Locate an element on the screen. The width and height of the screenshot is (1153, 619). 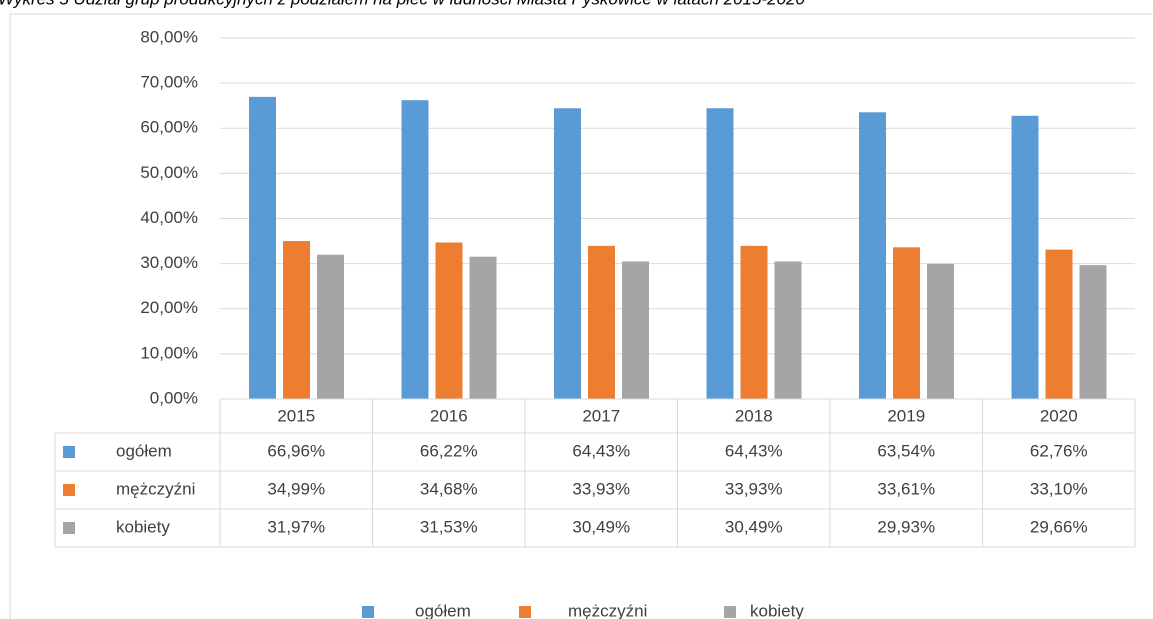
table-cell: 34,99% is located at coordinates (296, 488).